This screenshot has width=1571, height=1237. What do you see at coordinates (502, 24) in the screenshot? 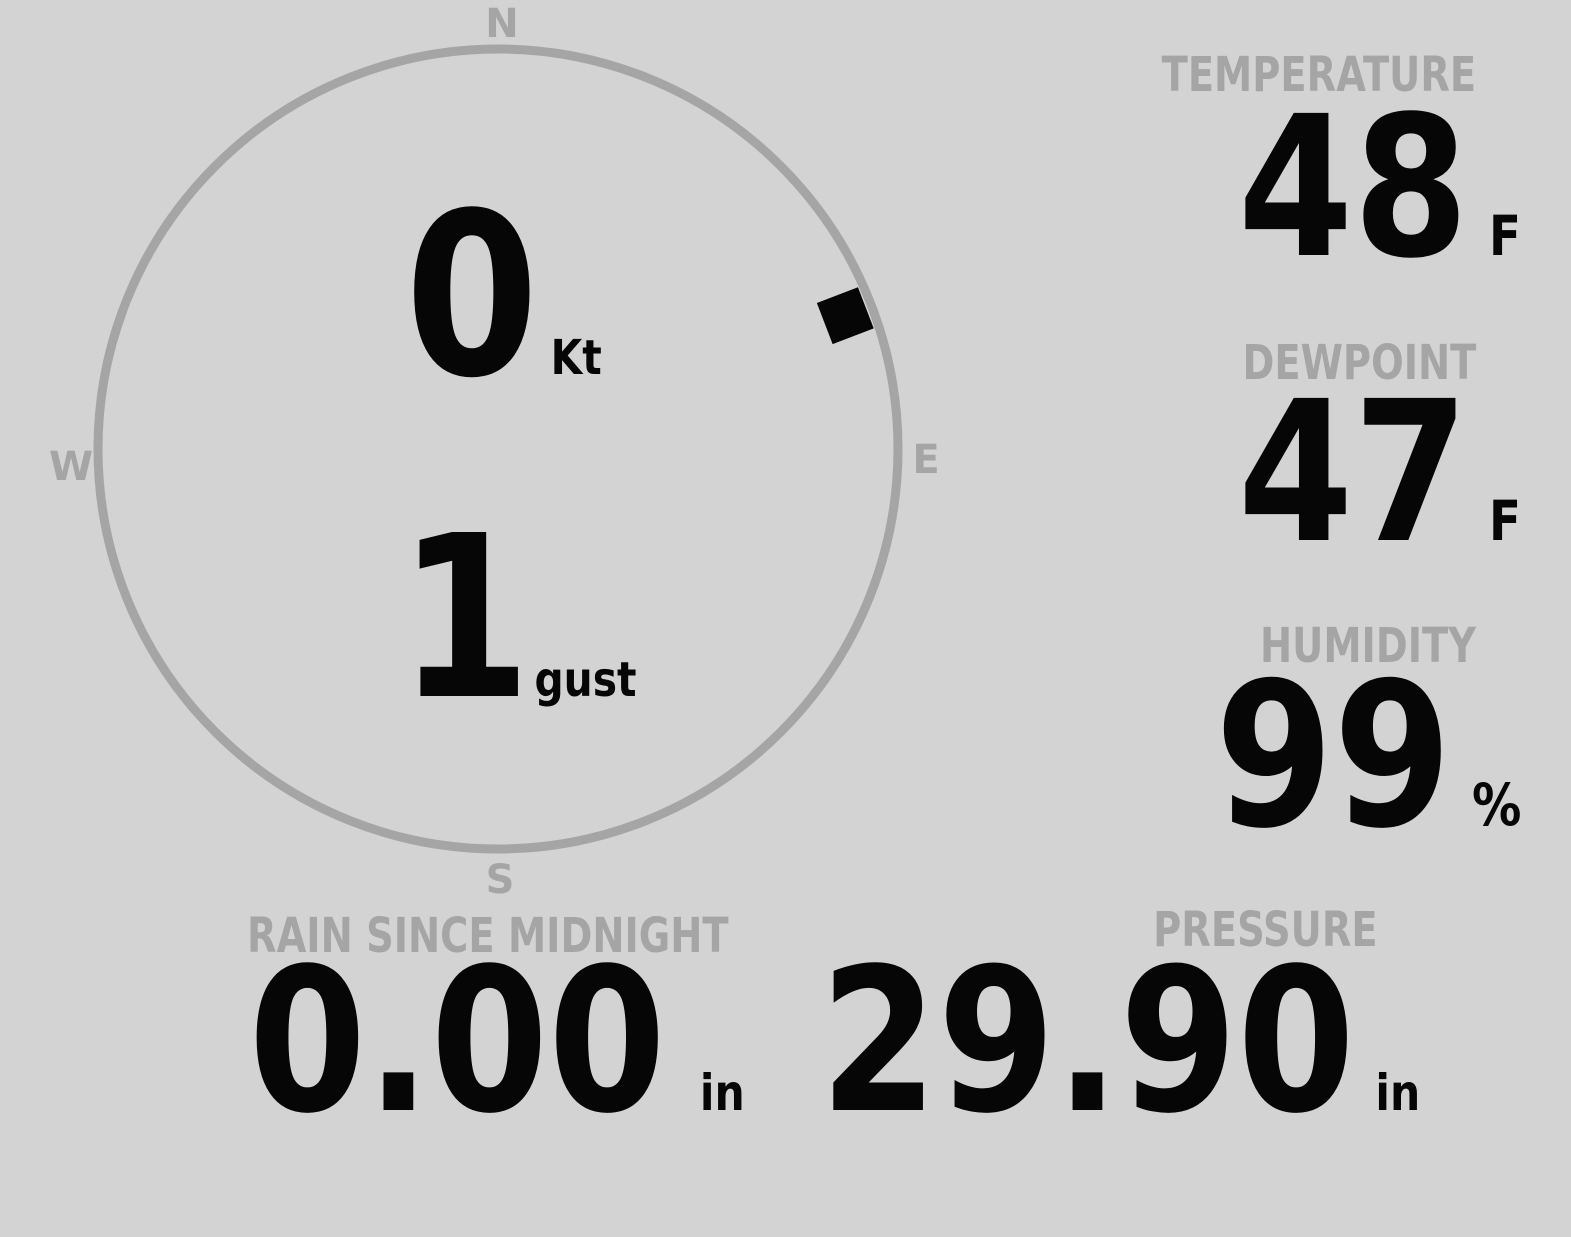
I see `compass-label-north: N` at bounding box center [502, 24].